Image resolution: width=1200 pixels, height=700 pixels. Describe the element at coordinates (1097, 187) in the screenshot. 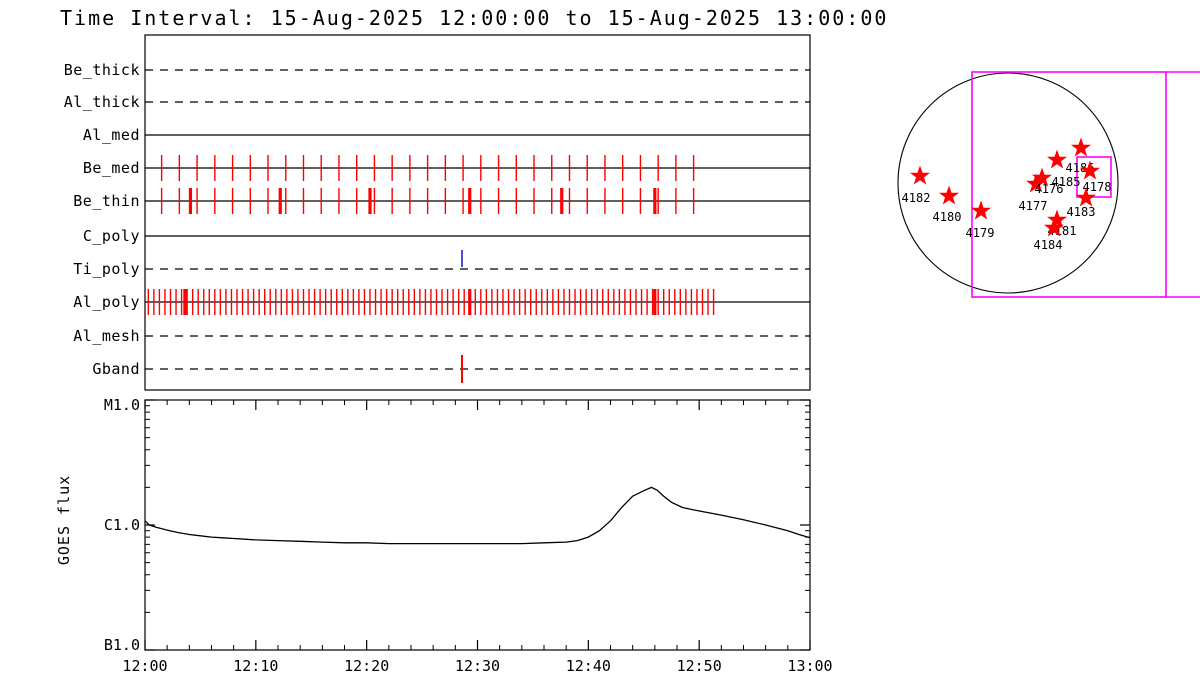

I see `active-region-label-4178: 4178` at that location.